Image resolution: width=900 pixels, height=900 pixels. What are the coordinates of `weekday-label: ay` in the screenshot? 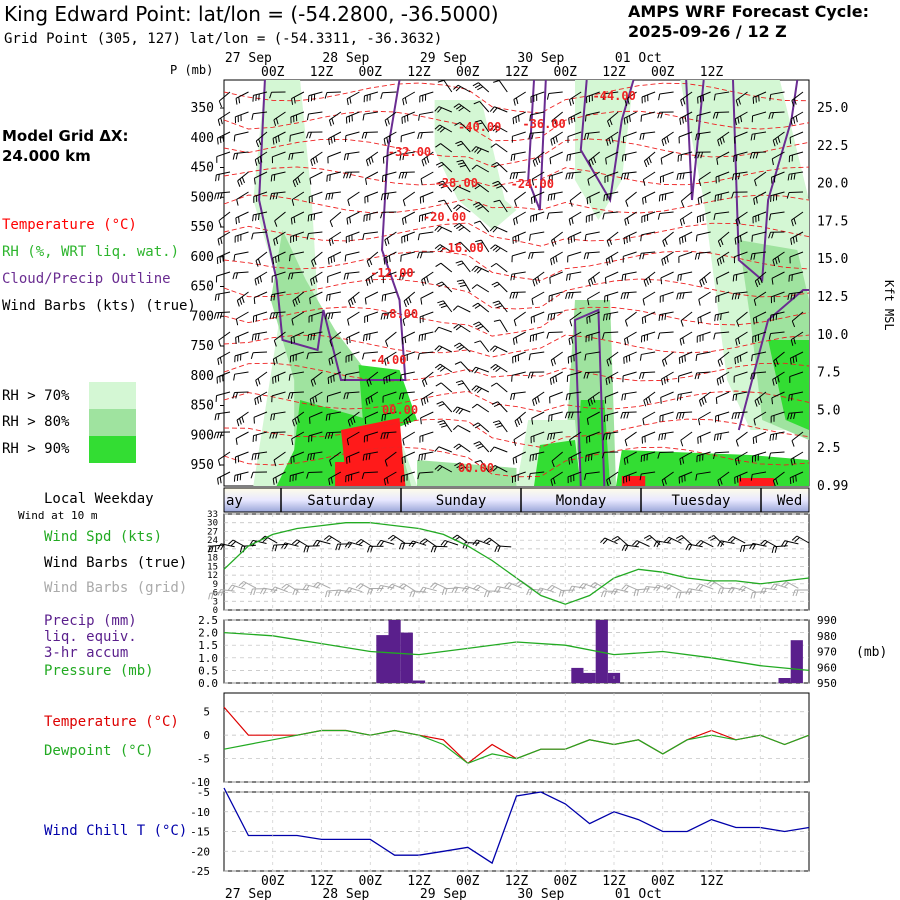 It's located at (234, 501).